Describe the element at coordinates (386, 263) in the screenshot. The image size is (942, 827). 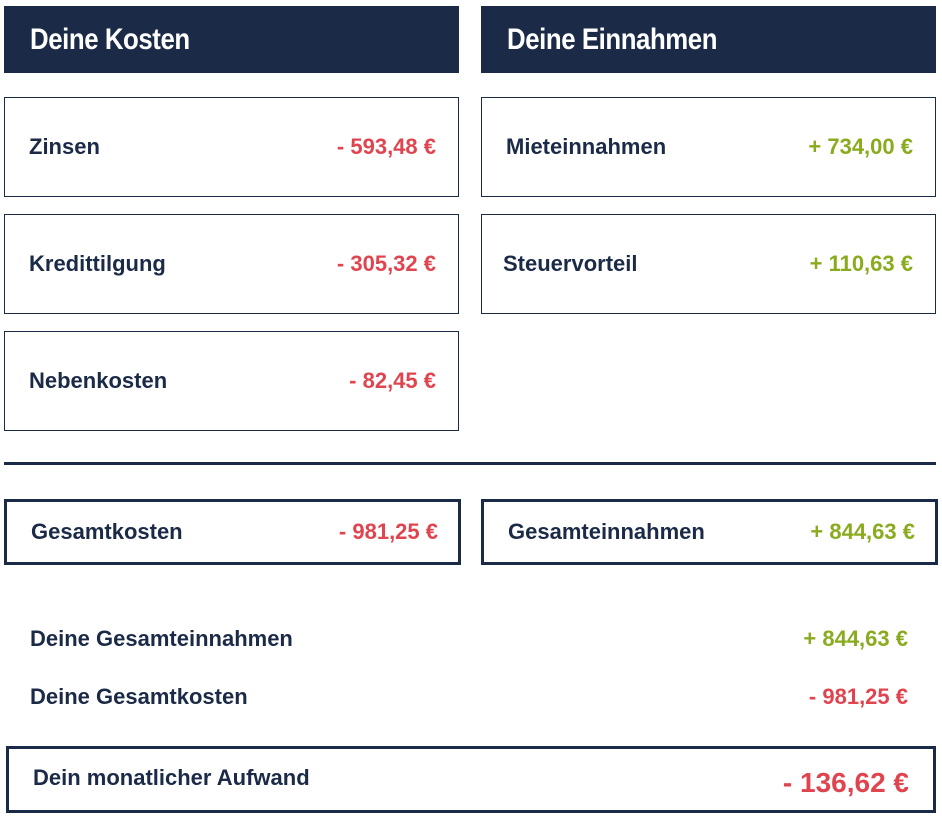
I see `cost-item-value: - 305,32 €` at that location.